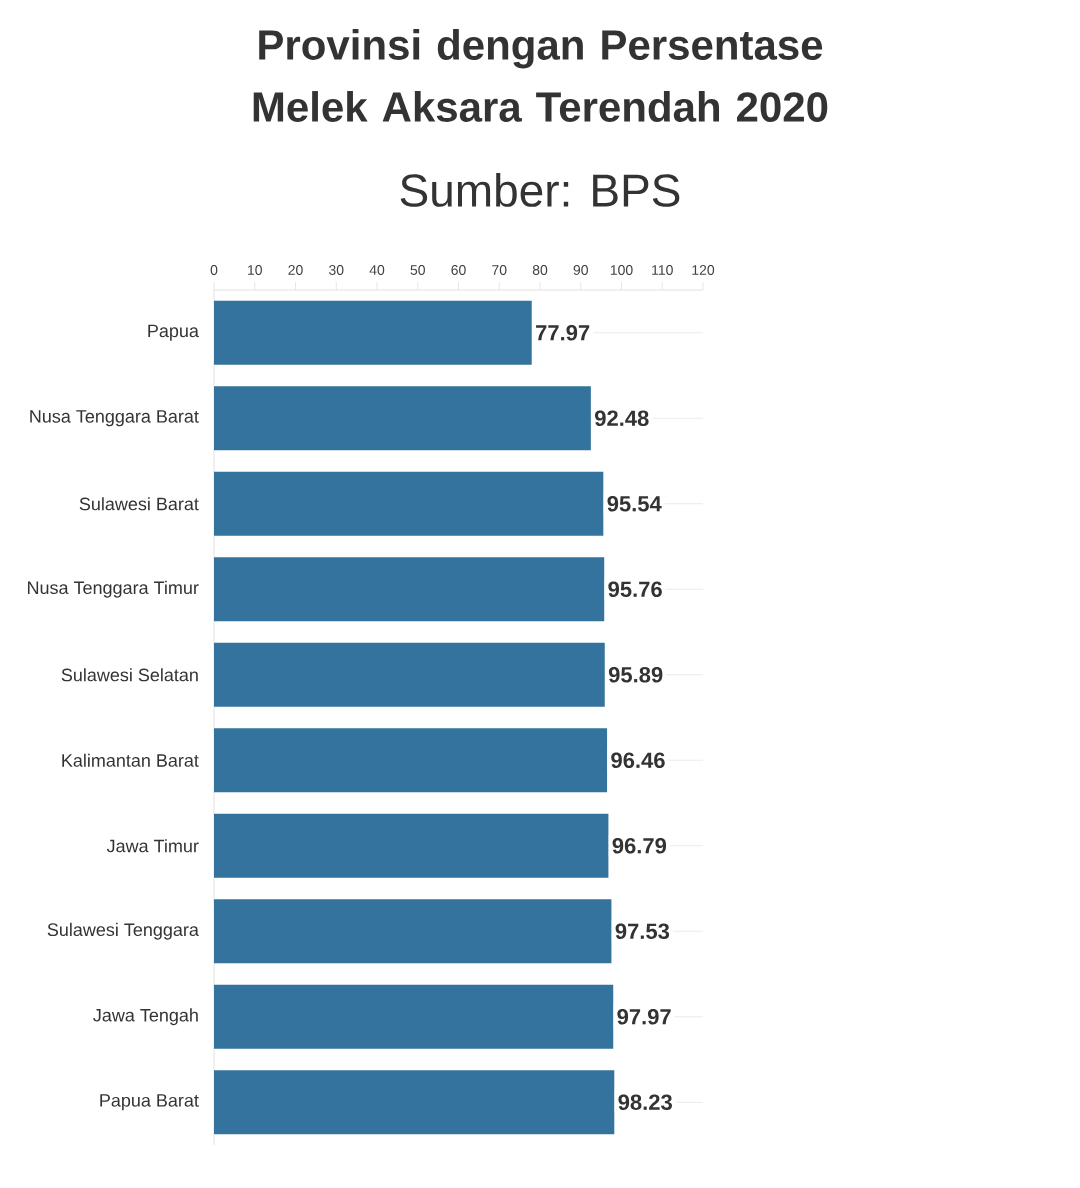 The height and width of the screenshot is (1188, 1080). What do you see at coordinates (634, 503) in the screenshot?
I see `data-label: 95.54` at bounding box center [634, 503].